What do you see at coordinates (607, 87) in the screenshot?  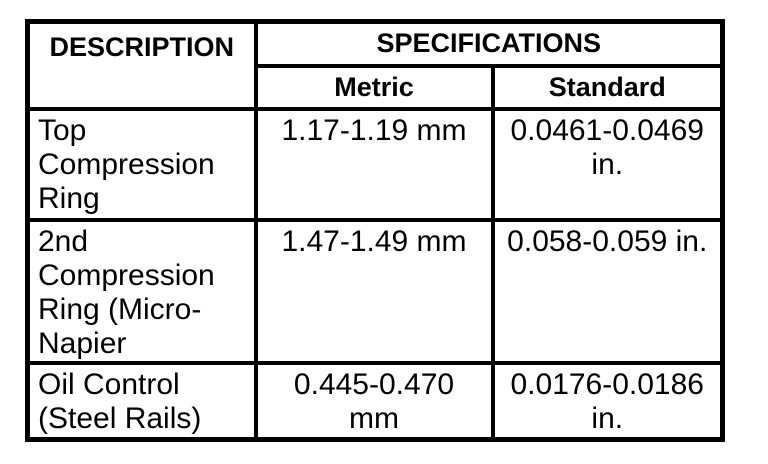 I see `header-standard: Standard` at bounding box center [607, 87].